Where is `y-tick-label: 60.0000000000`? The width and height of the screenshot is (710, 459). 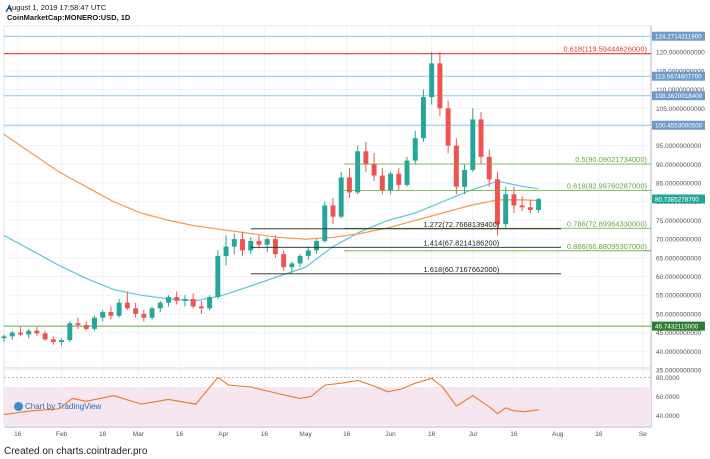
y-tick-label: 60.0000000000 is located at coordinates (679, 277).